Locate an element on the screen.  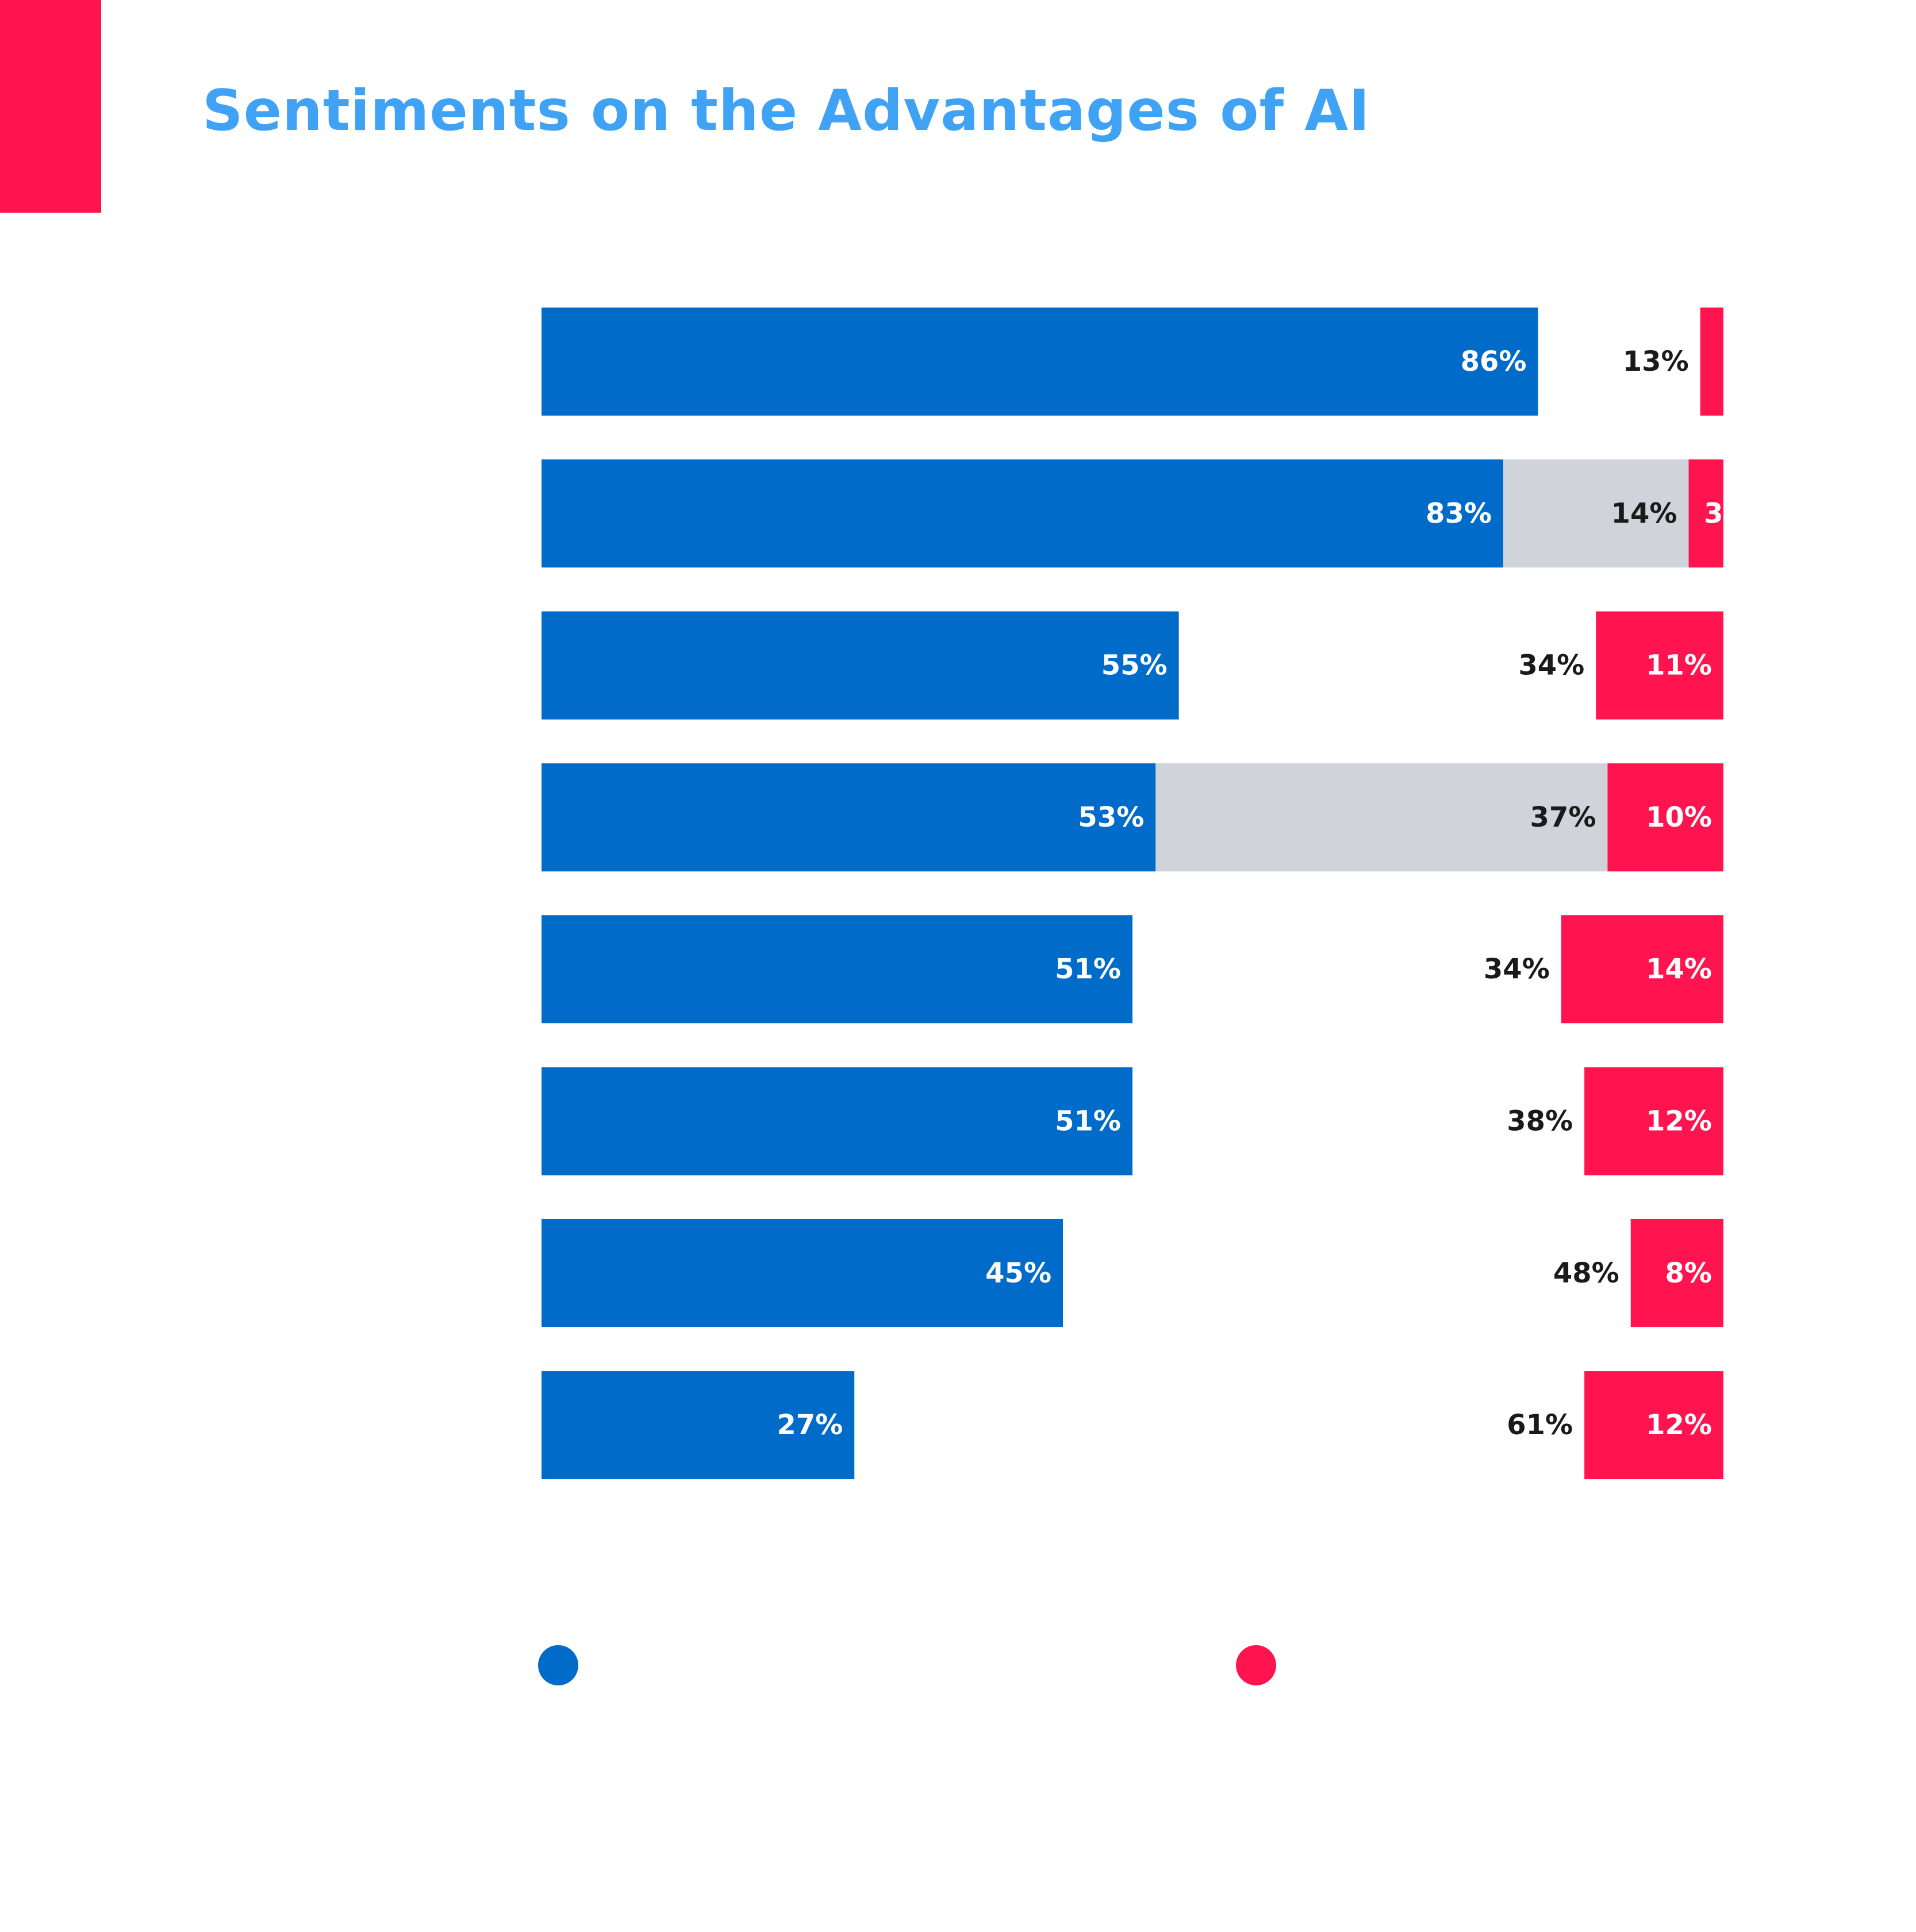
accent-block is located at coordinates (51, 106).